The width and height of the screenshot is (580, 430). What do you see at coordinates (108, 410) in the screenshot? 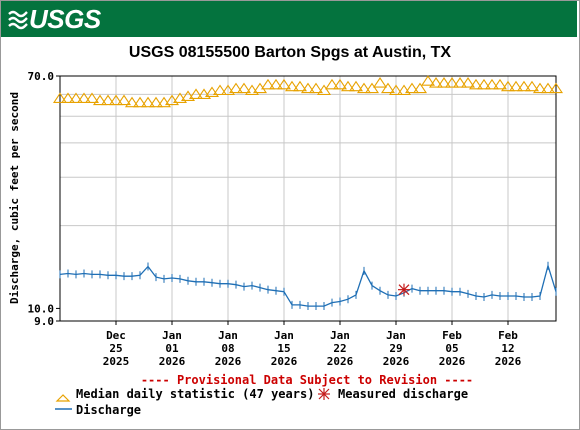
I see `legend-discharge-label: Discharge` at bounding box center [108, 410].